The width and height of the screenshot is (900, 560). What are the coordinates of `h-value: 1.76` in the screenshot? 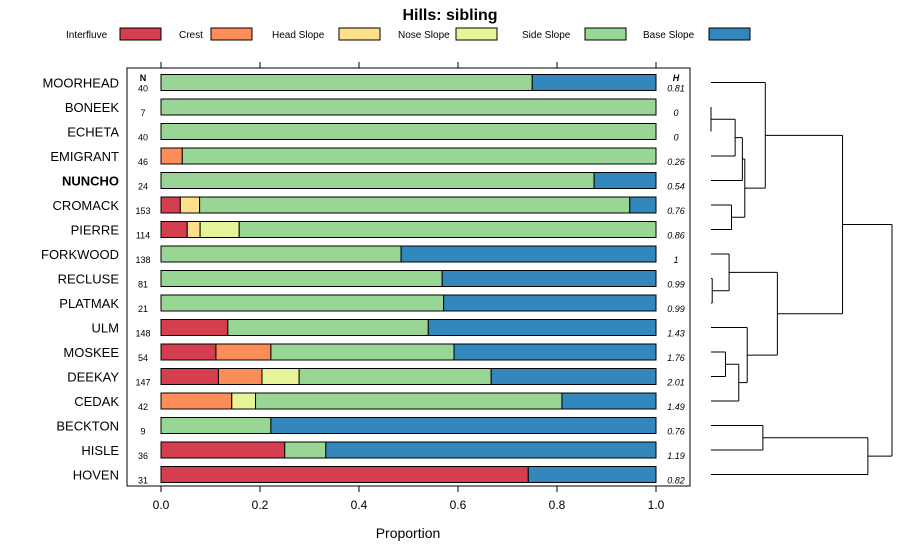 It's located at (676, 358).